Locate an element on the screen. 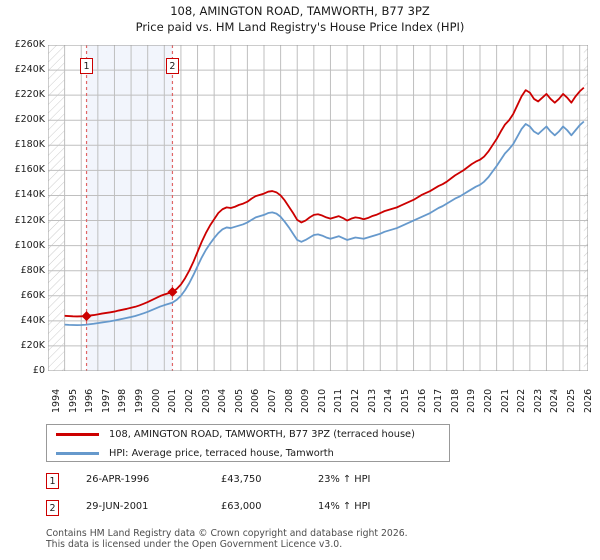 This screenshot has width=600, height=560. hatched-region-left is located at coordinates (56, 208).